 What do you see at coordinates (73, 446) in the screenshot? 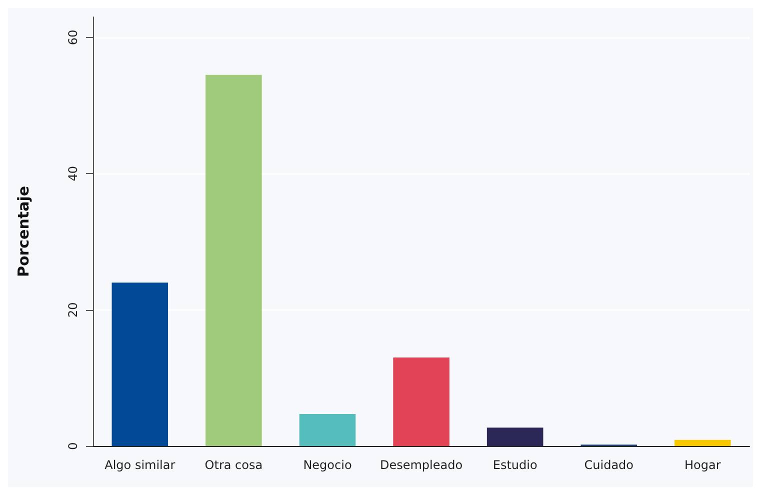
I see `y-tick-label: 0` at bounding box center [73, 446].